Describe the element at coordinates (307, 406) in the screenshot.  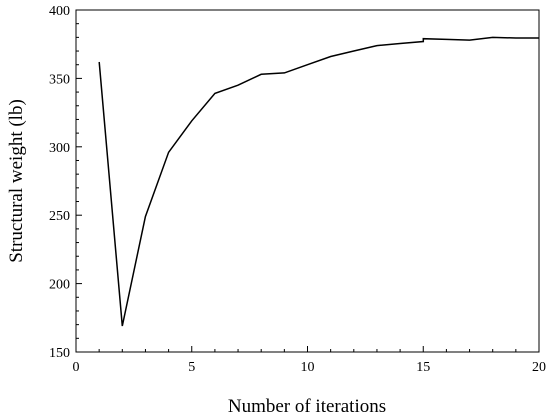
I see `x-axis-title: Number of iterations` at that location.